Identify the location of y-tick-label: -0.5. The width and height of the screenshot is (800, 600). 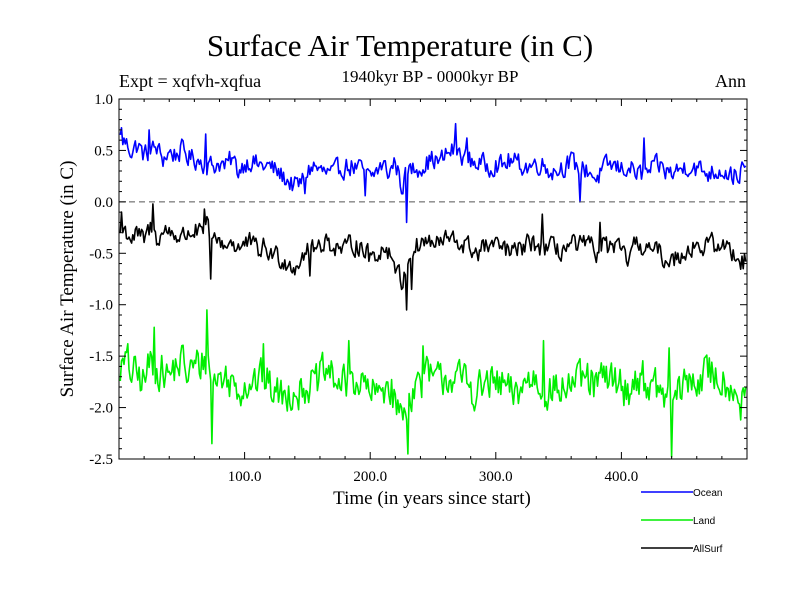
(101, 254).